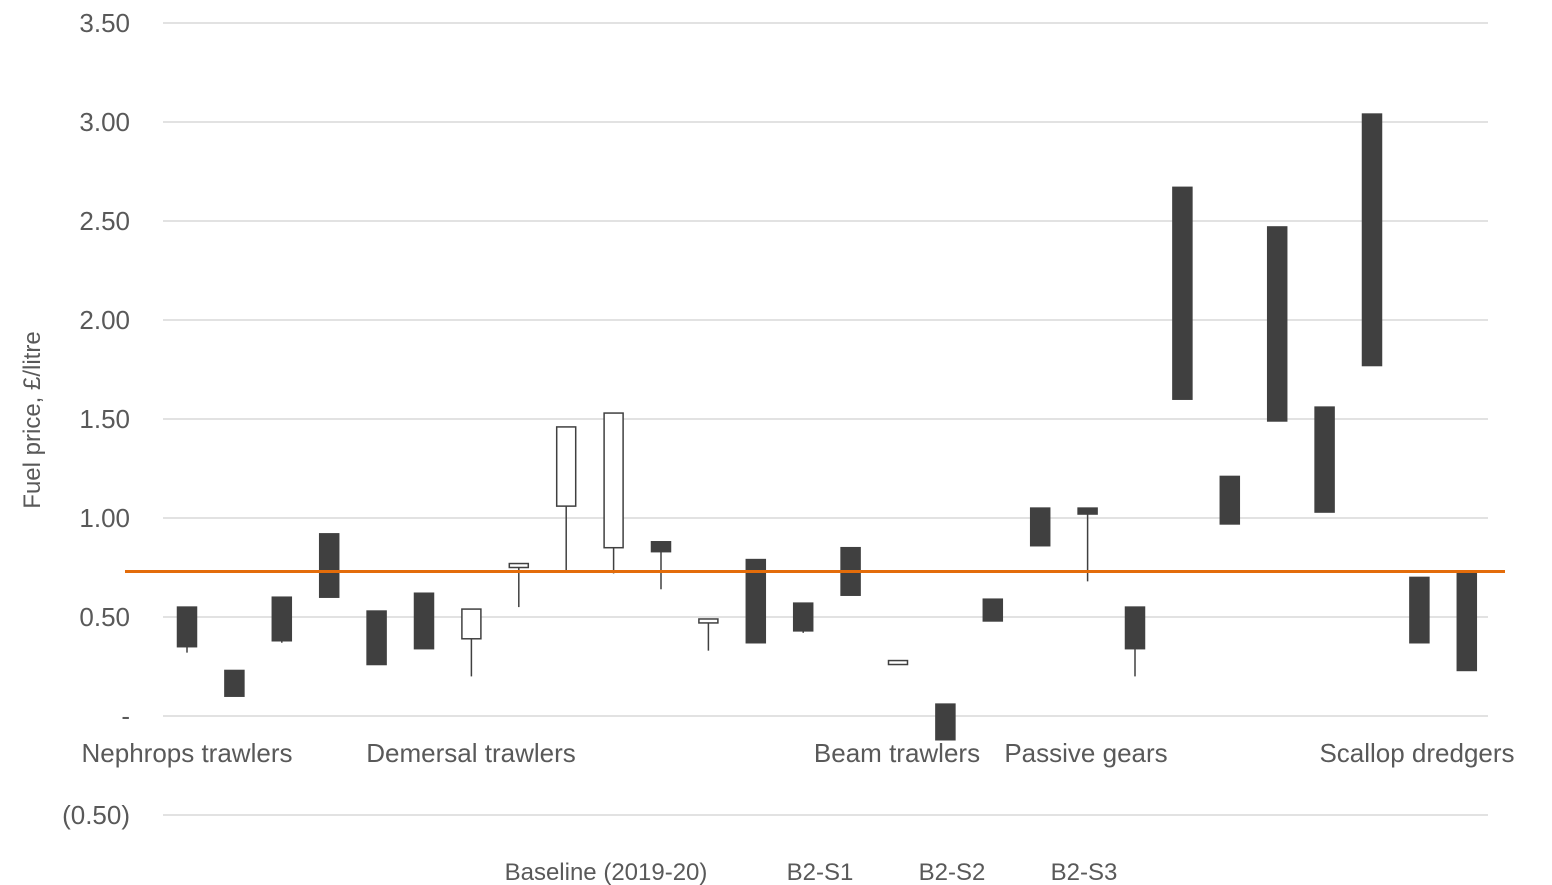 This screenshot has width=1552, height=885. I want to click on y-axis-ticks: 3.50 3.00 2.50 2.00 1.50 1.00 0.50 - (0.50), so click(96, 419).